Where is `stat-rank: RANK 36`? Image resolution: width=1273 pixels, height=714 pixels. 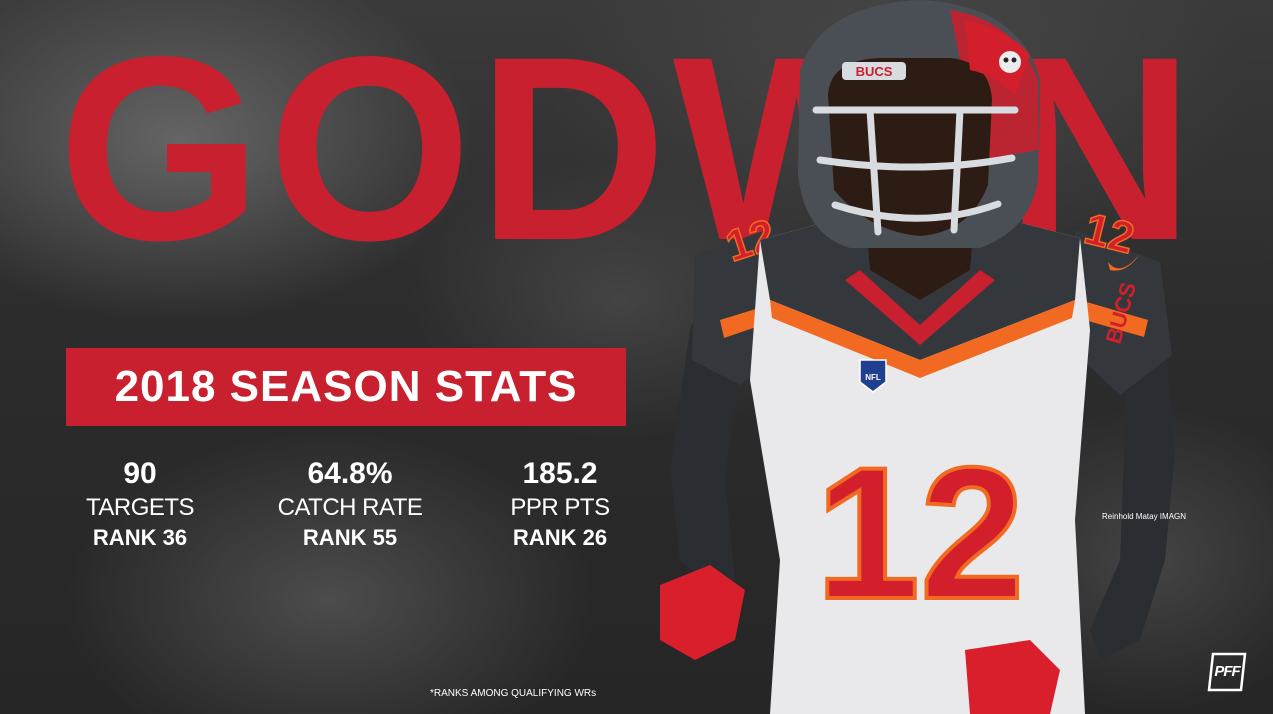 stat-rank: RANK 36 is located at coordinates (140, 537).